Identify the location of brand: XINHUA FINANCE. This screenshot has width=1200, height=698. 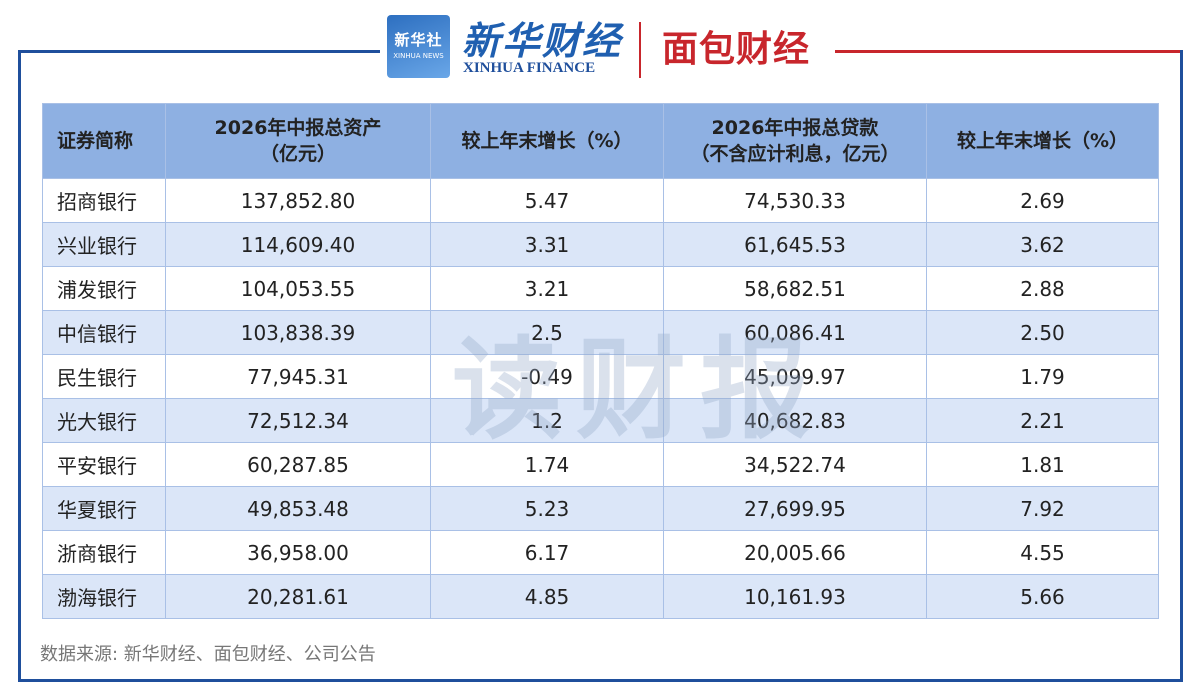
(529, 68).